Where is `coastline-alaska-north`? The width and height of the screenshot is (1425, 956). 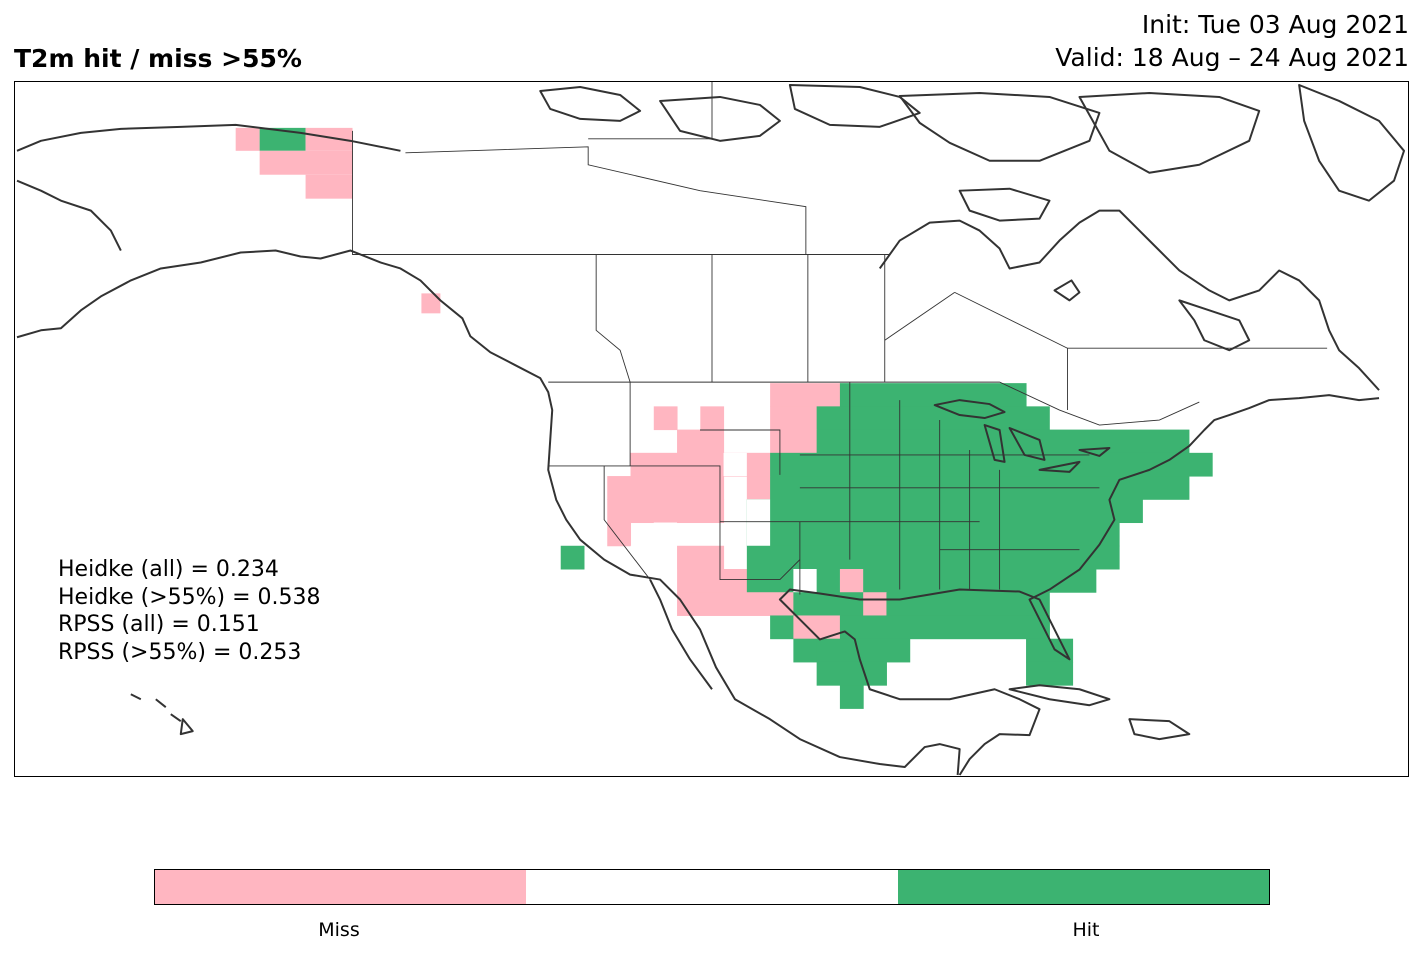
coastline-alaska-north is located at coordinates (208, 137).